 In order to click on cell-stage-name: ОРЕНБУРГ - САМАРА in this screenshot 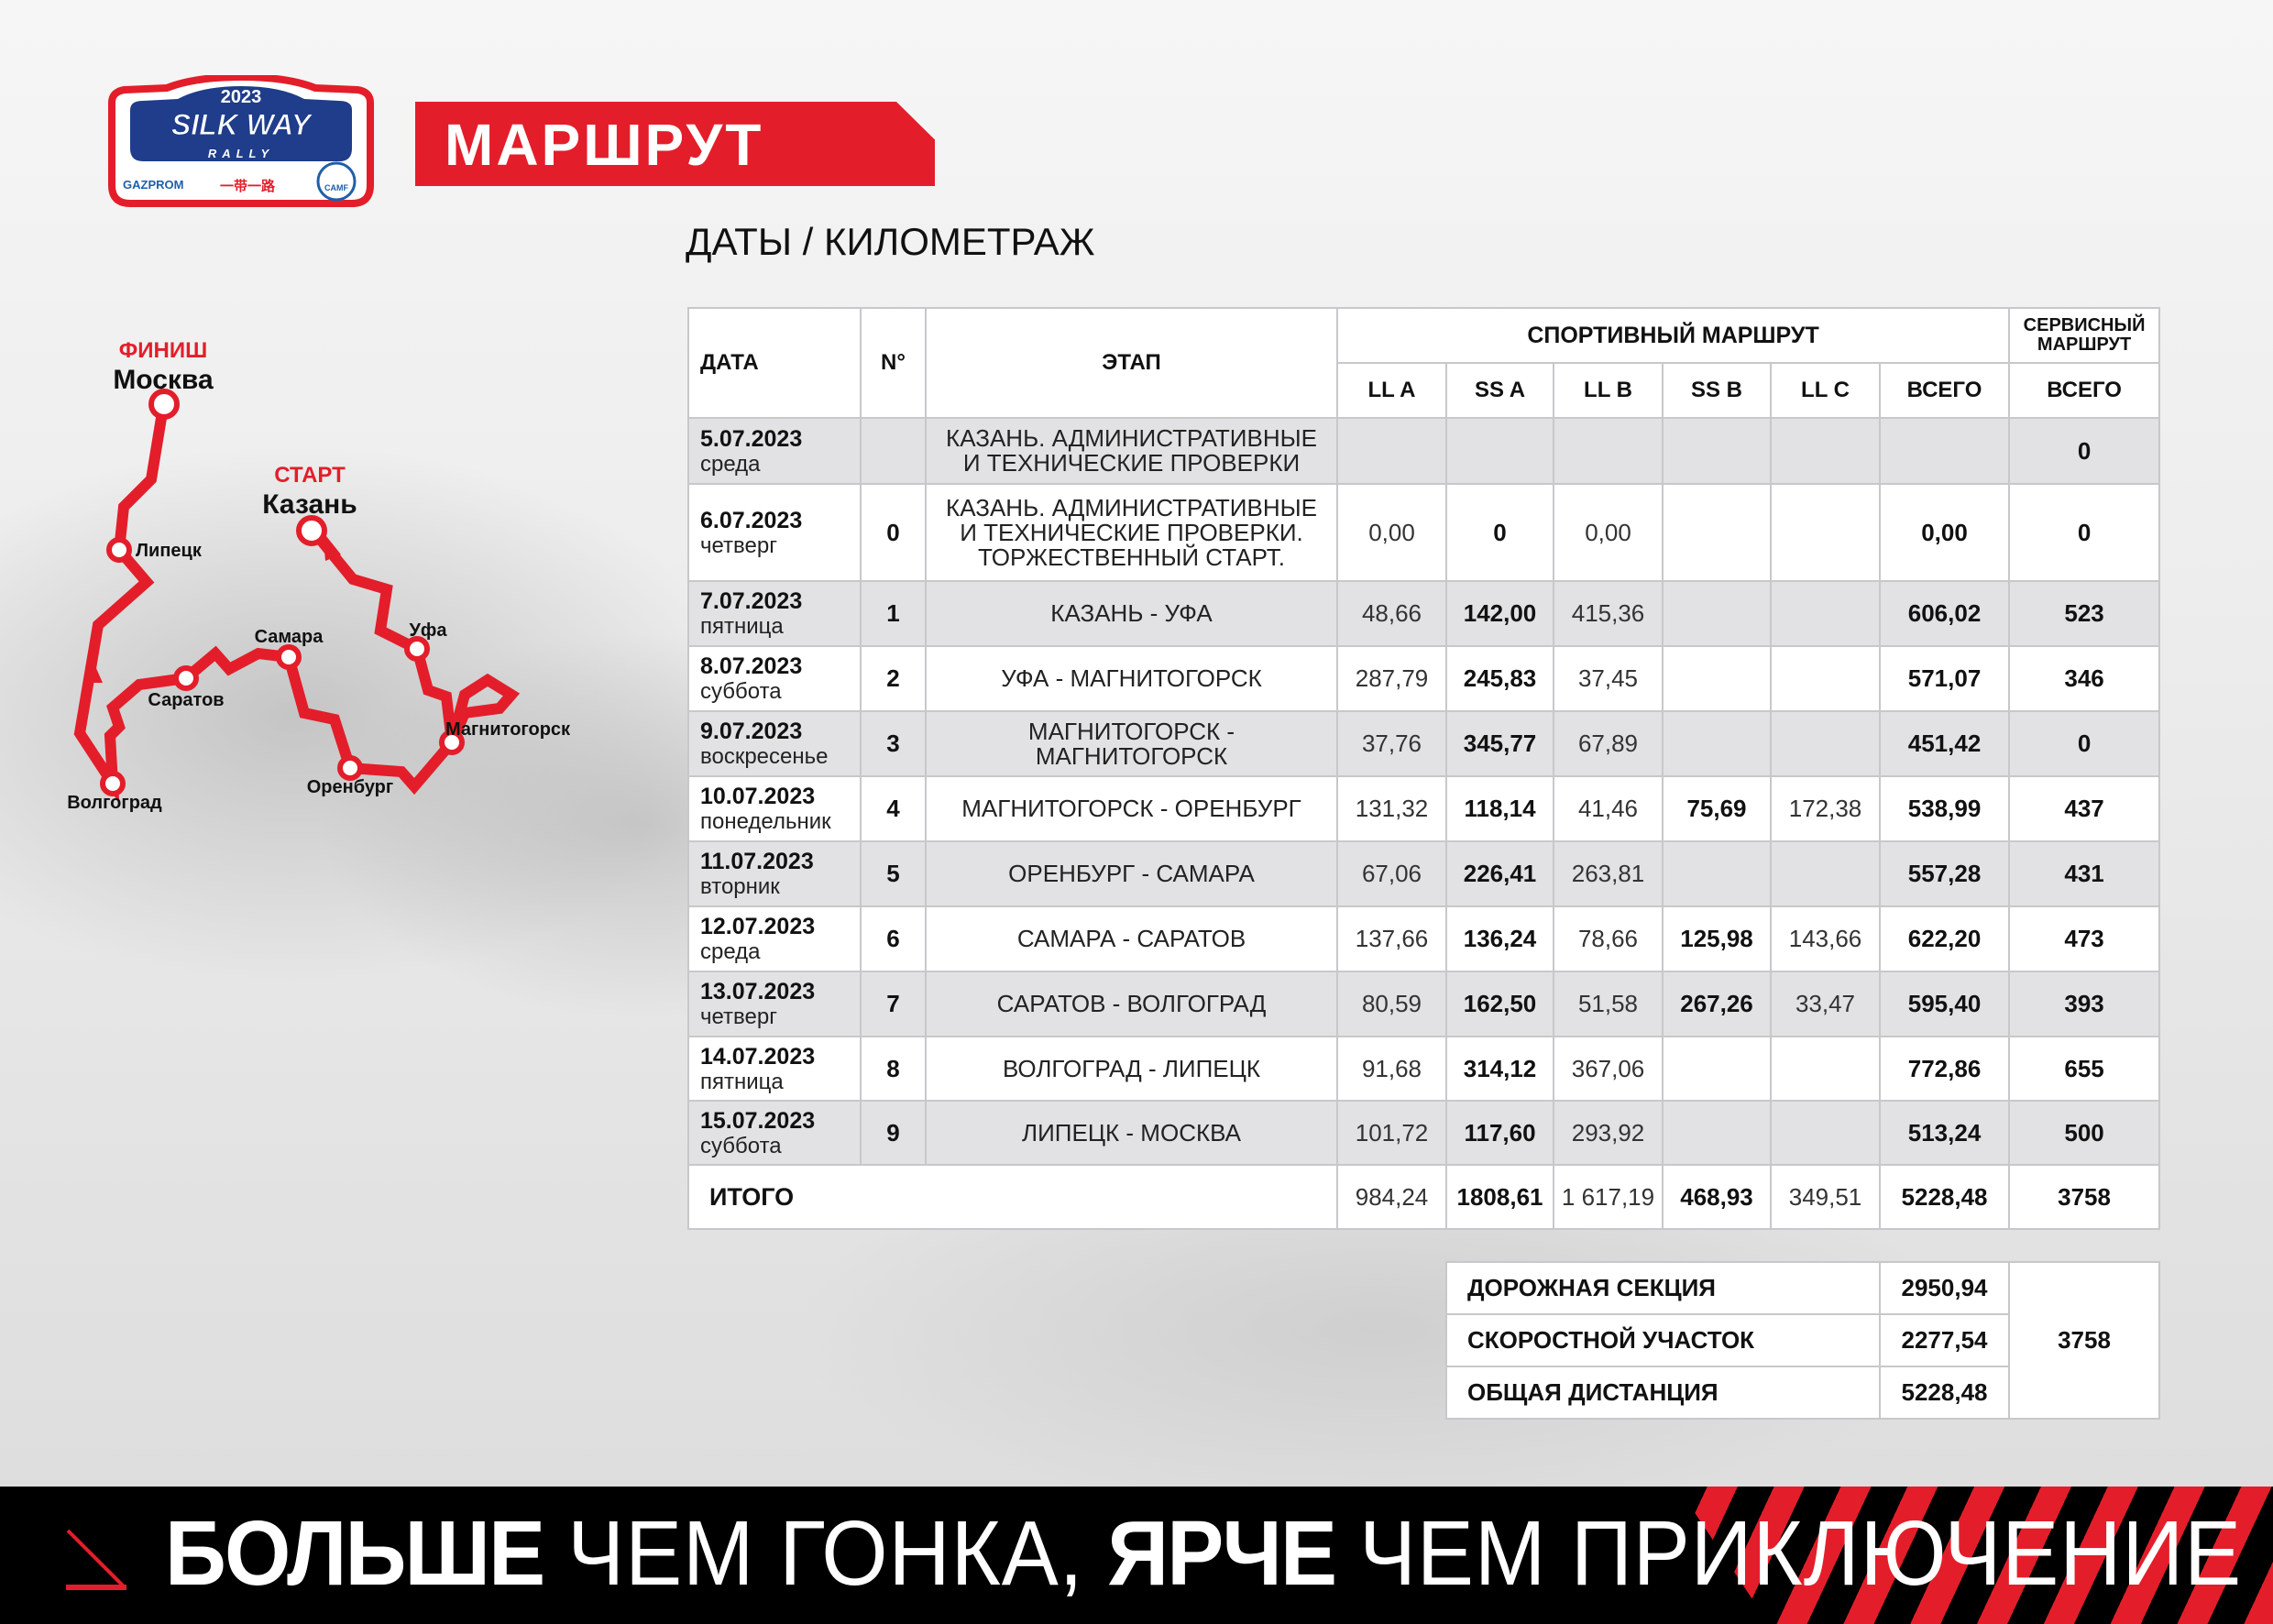, I will do `click(1131, 873)`.